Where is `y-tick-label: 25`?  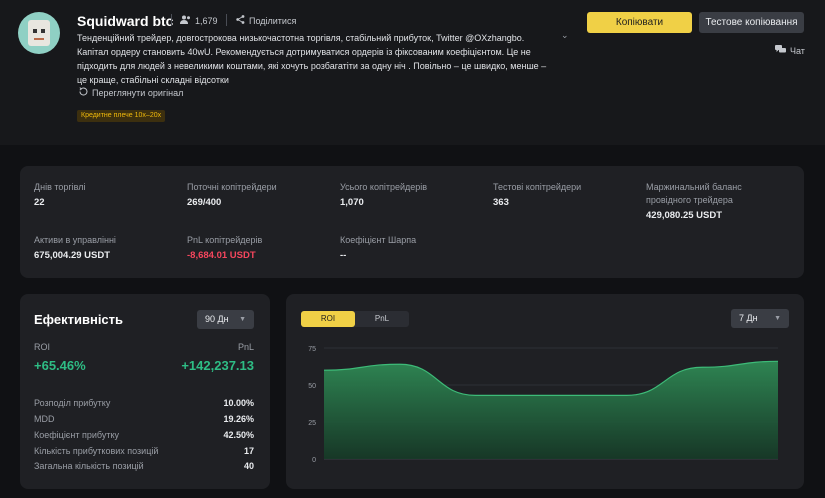 y-tick-label: 25 is located at coordinates (312, 423).